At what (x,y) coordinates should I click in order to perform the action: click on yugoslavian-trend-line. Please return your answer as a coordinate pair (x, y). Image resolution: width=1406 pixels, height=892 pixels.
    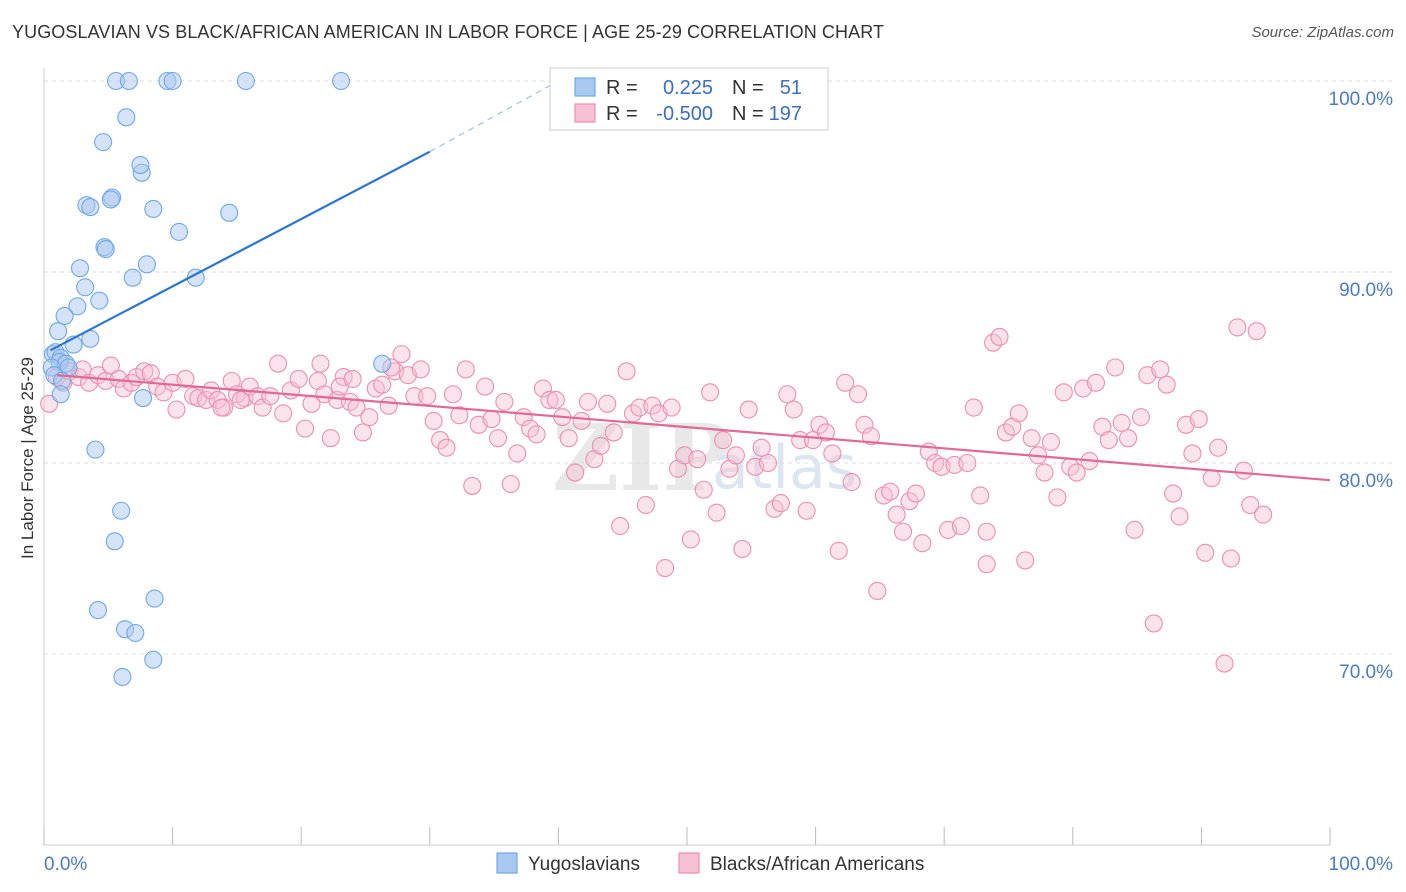
    Looking at the image, I should click on (240, 251).